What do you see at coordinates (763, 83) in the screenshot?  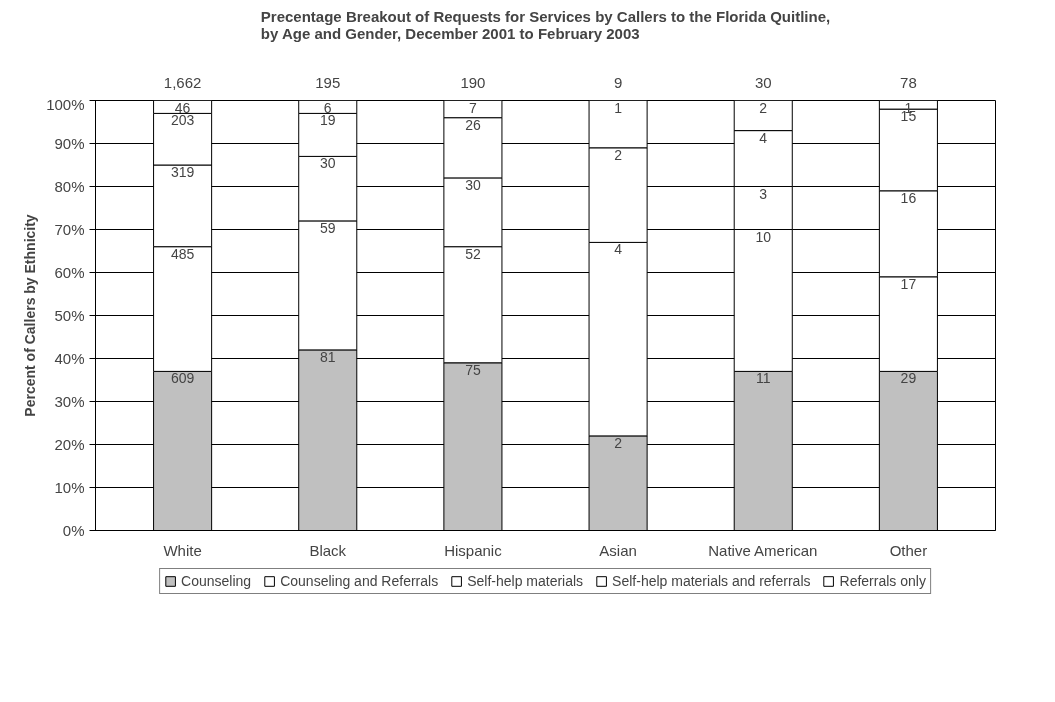 I see `text: 30` at bounding box center [763, 83].